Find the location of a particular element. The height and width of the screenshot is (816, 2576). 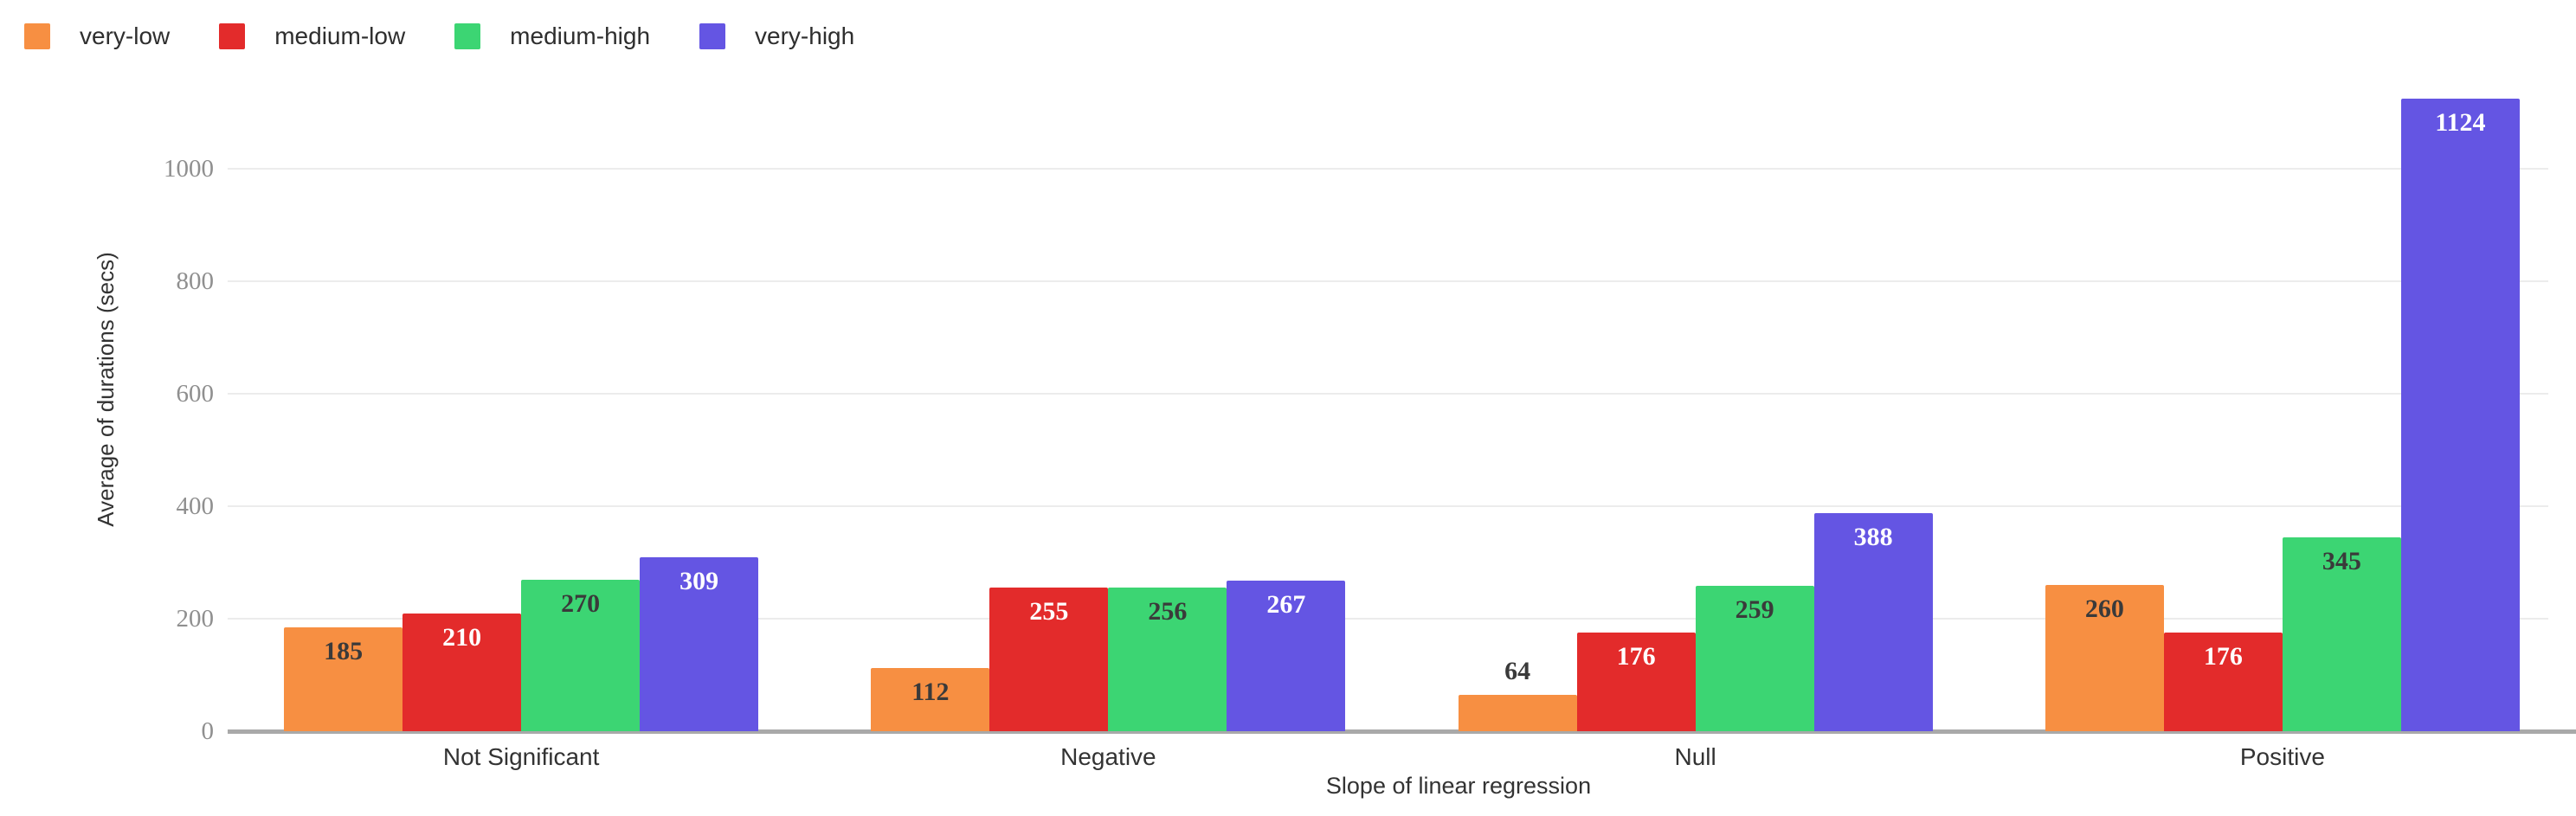

legend-label-medium-high: medium-high is located at coordinates (580, 35).